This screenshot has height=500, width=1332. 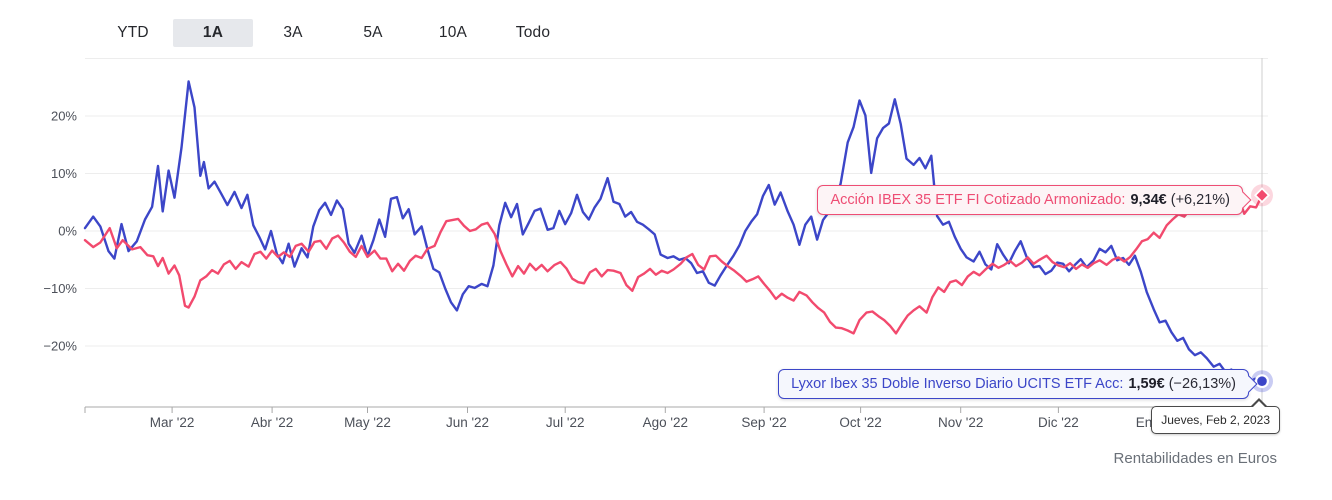 What do you see at coordinates (293, 32) in the screenshot?
I see `tab-3a: 3A` at bounding box center [293, 32].